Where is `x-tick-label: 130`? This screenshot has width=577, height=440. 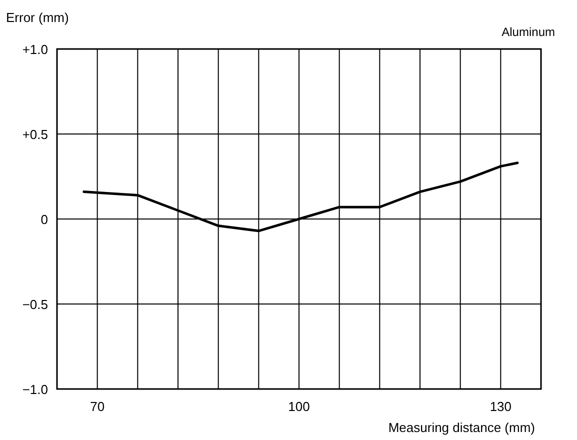
x-tick-label: 130 is located at coordinates (501, 406).